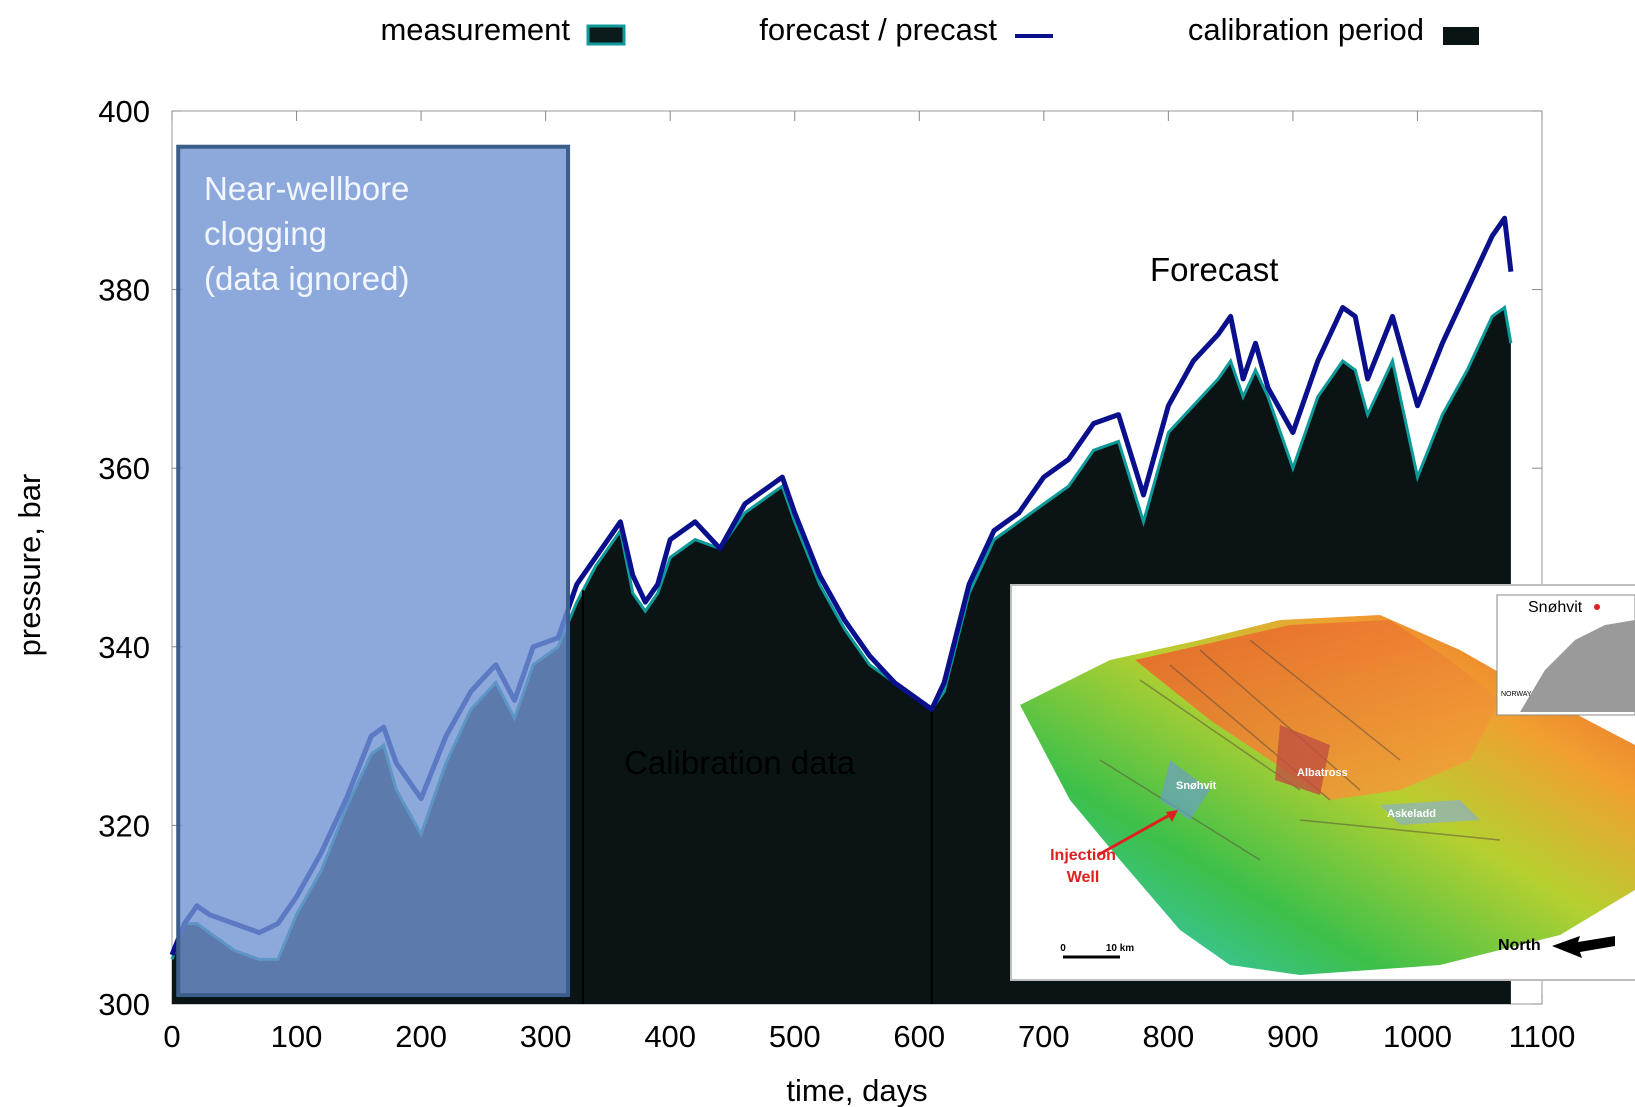  I want to click on clogging-label-line-1: Near-wellbore, so click(306, 188).